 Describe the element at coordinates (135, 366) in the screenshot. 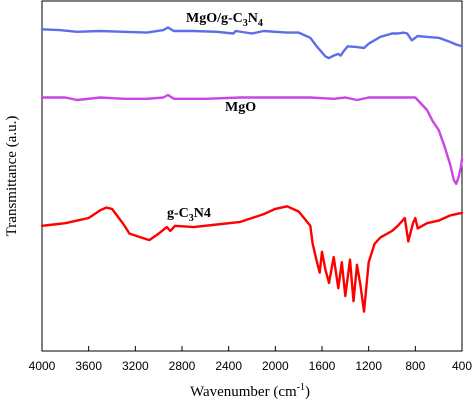

I see `x-tick-label: 3200` at that location.